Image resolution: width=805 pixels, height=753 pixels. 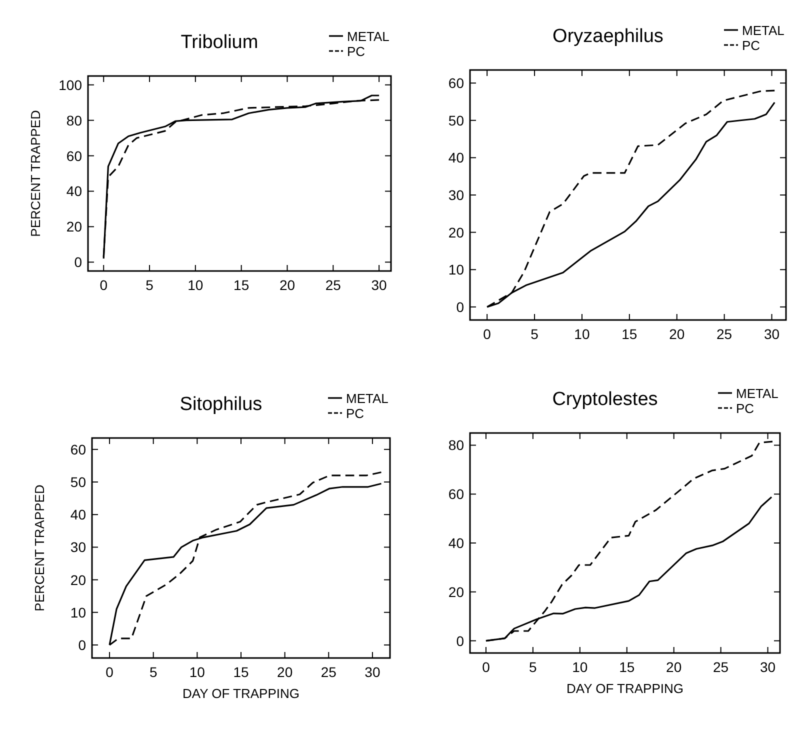 I want to click on chart-title: Sitophilus, so click(x=221, y=404).